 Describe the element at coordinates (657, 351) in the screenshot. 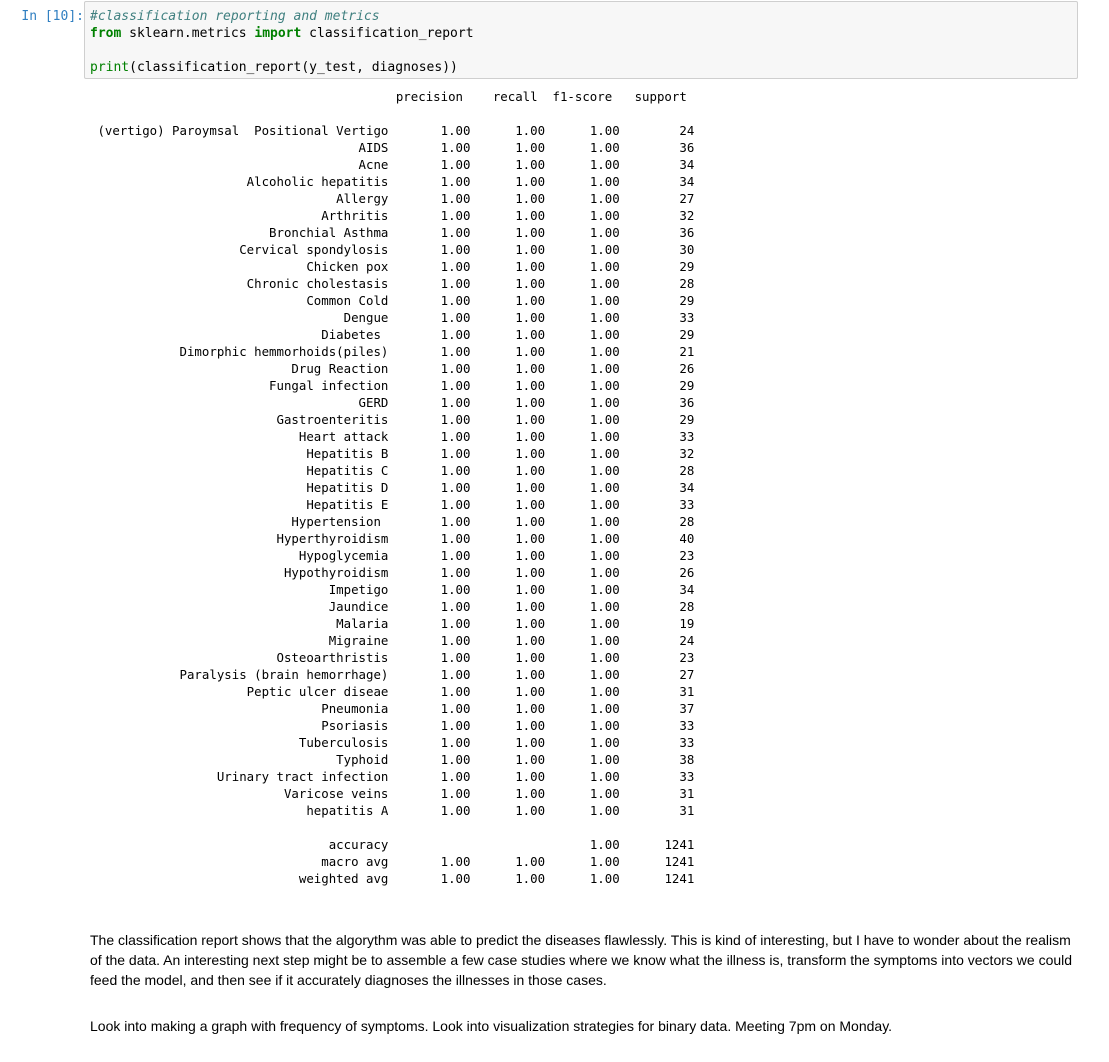

I see `report-support-cell: 21` at that location.